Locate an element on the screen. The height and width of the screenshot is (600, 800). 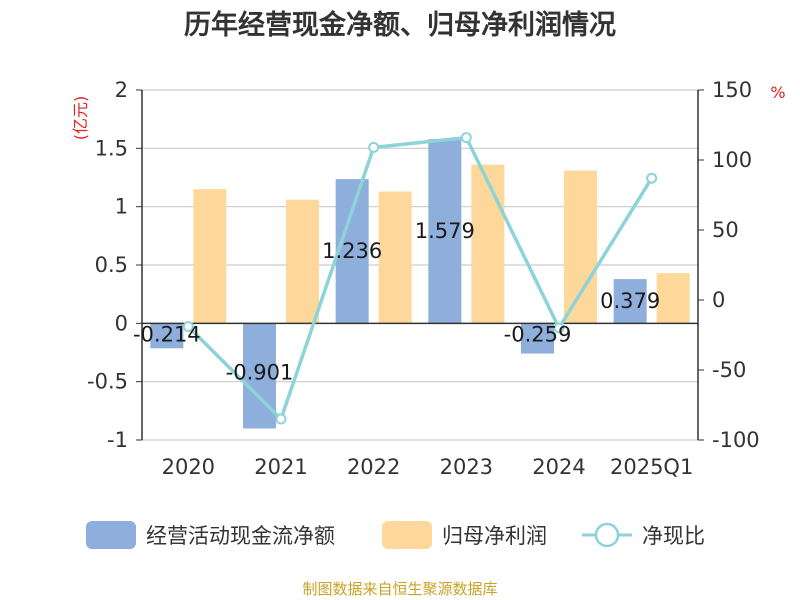
x-tick-label: 2021 is located at coordinates (280, 467).